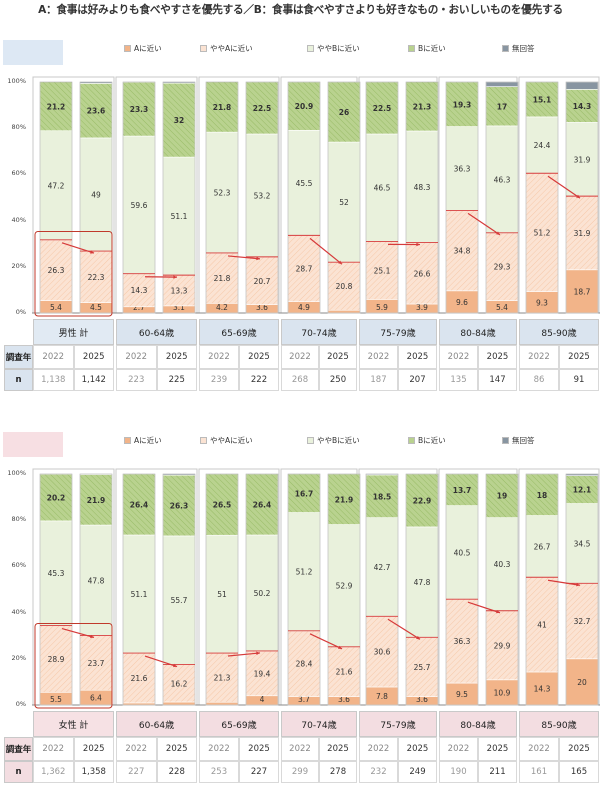  Describe the element at coordinates (179, 600) in the screenshot. I see `data-label: 55.7` at that location.